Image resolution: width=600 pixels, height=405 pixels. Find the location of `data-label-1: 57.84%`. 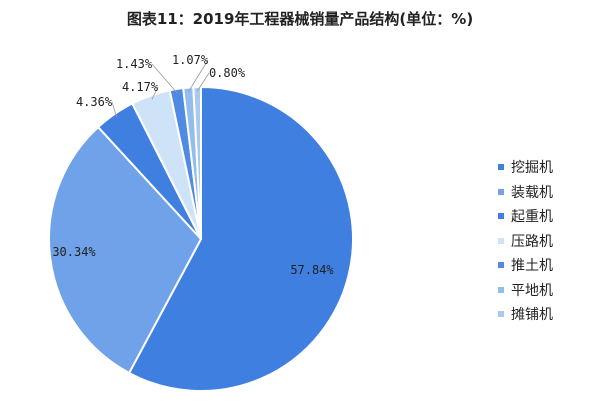

data-label-1: 57.84% is located at coordinates (312, 270).